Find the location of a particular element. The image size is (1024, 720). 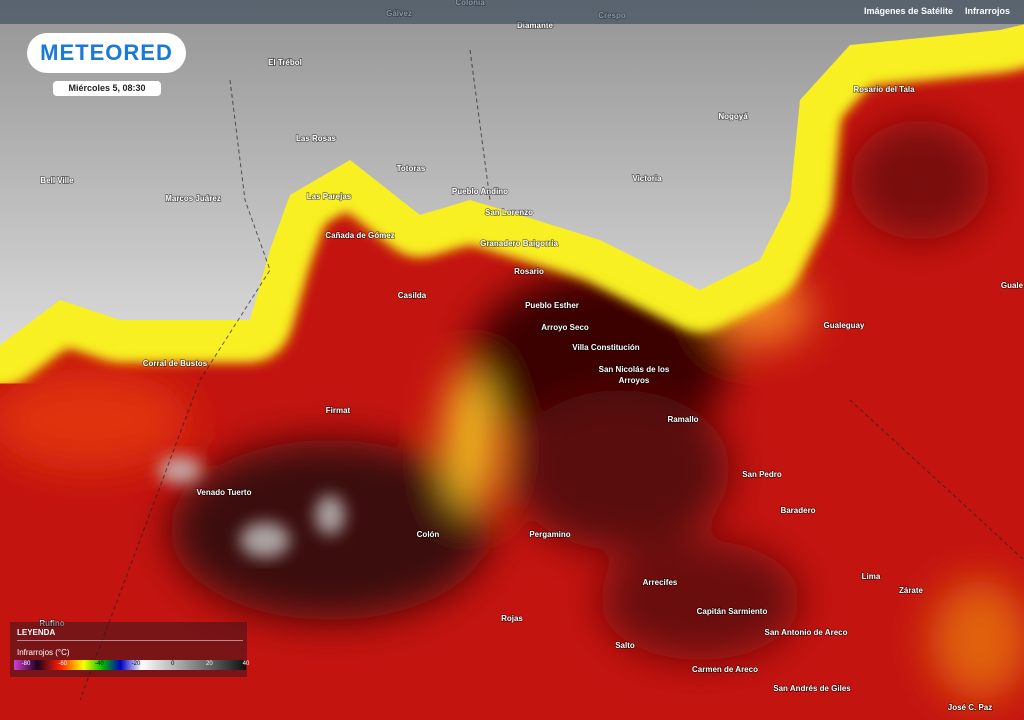

nav-link: Infrarrojos is located at coordinates (987, 11).